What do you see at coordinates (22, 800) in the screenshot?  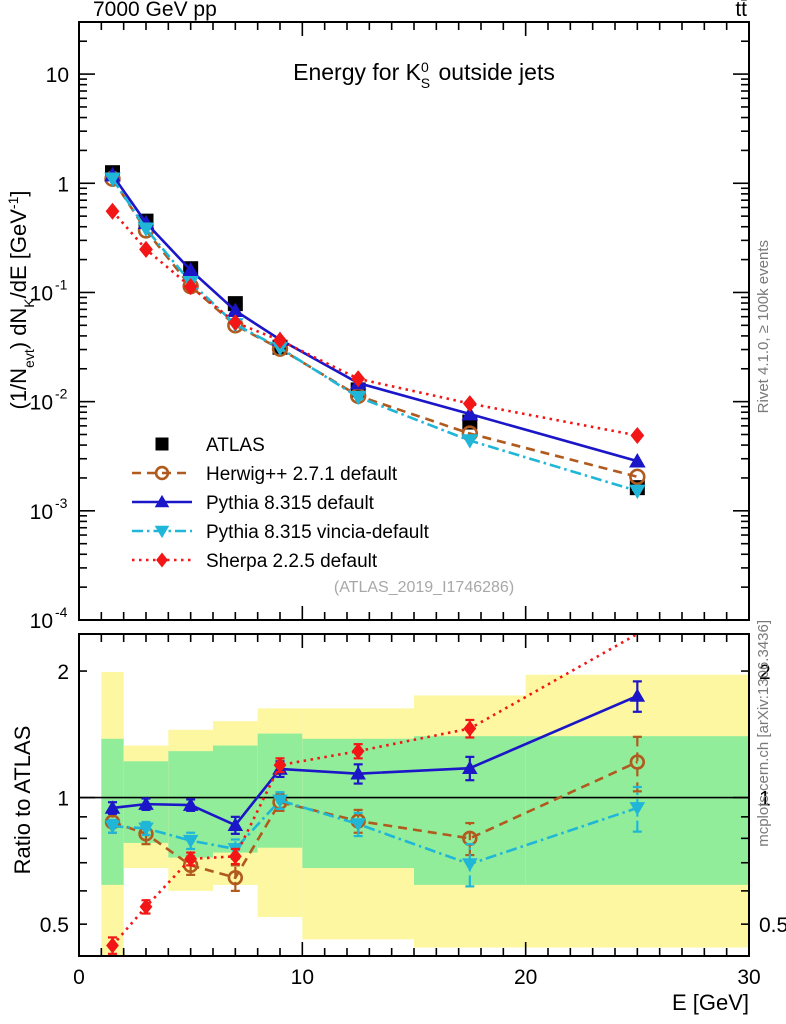 I see `ratio-y-axis-title: Ratio to ATLAS` at bounding box center [22, 800].